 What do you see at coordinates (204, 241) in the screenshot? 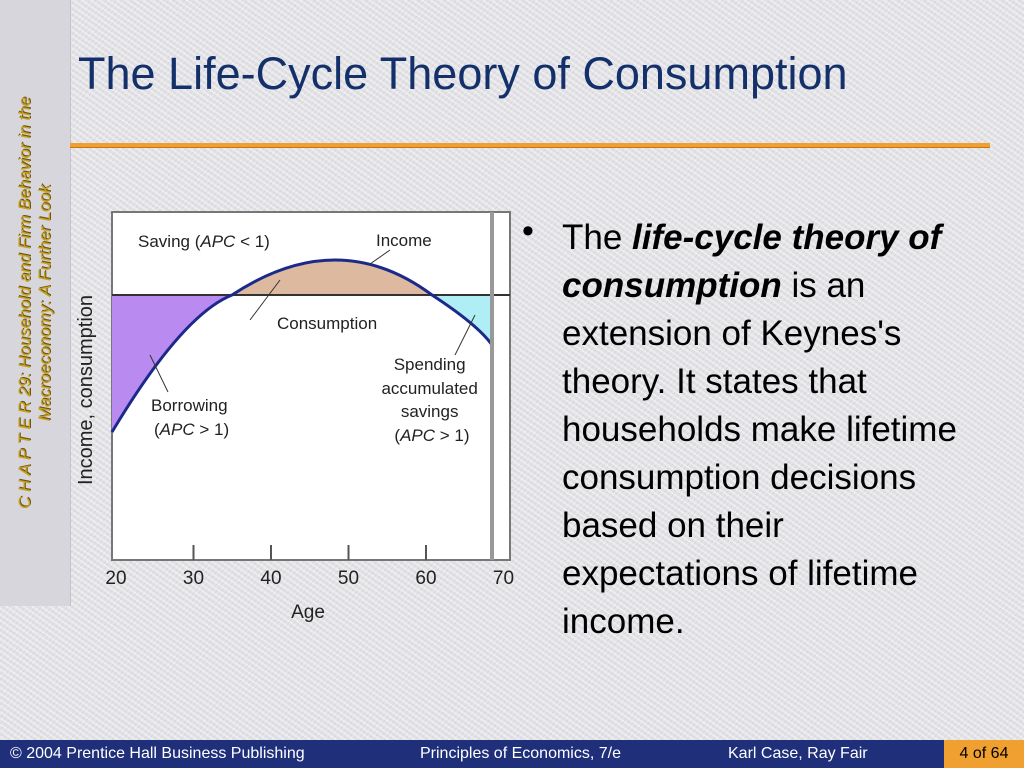
I see `saving-label: Saving (APC < 1)` at bounding box center [204, 241].